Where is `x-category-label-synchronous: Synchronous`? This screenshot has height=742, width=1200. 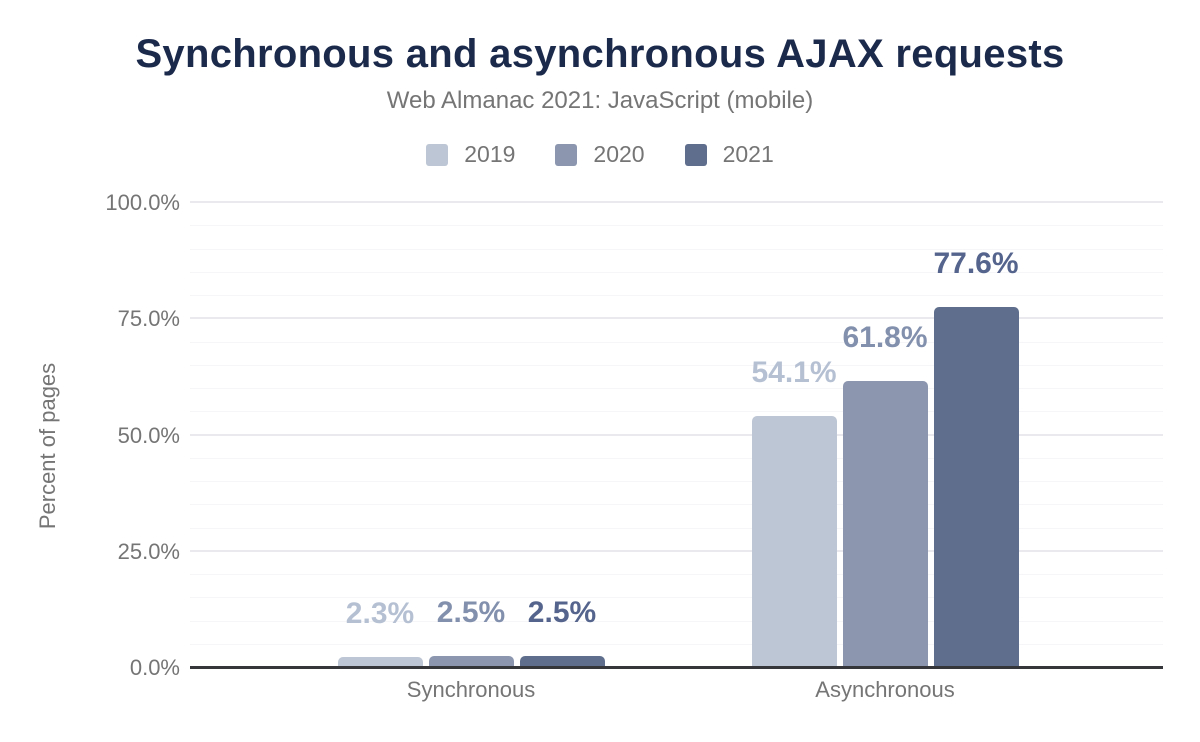
x-category-label-synchronous: Synchronous is located at coordinates (471, 689).